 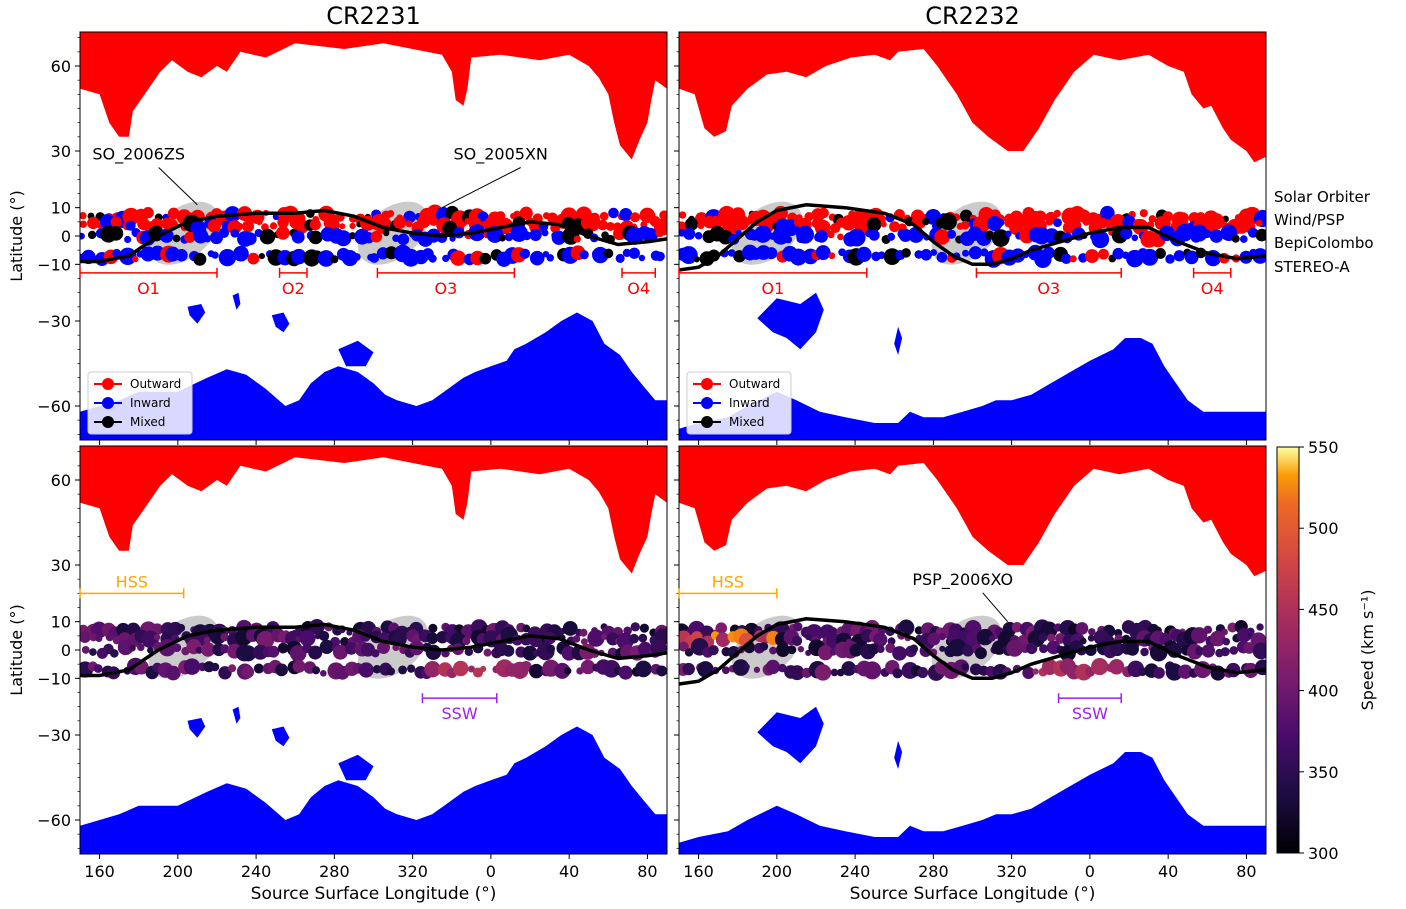 I want to click on annotation: SO_2005XN, so click(x=494, y=177).